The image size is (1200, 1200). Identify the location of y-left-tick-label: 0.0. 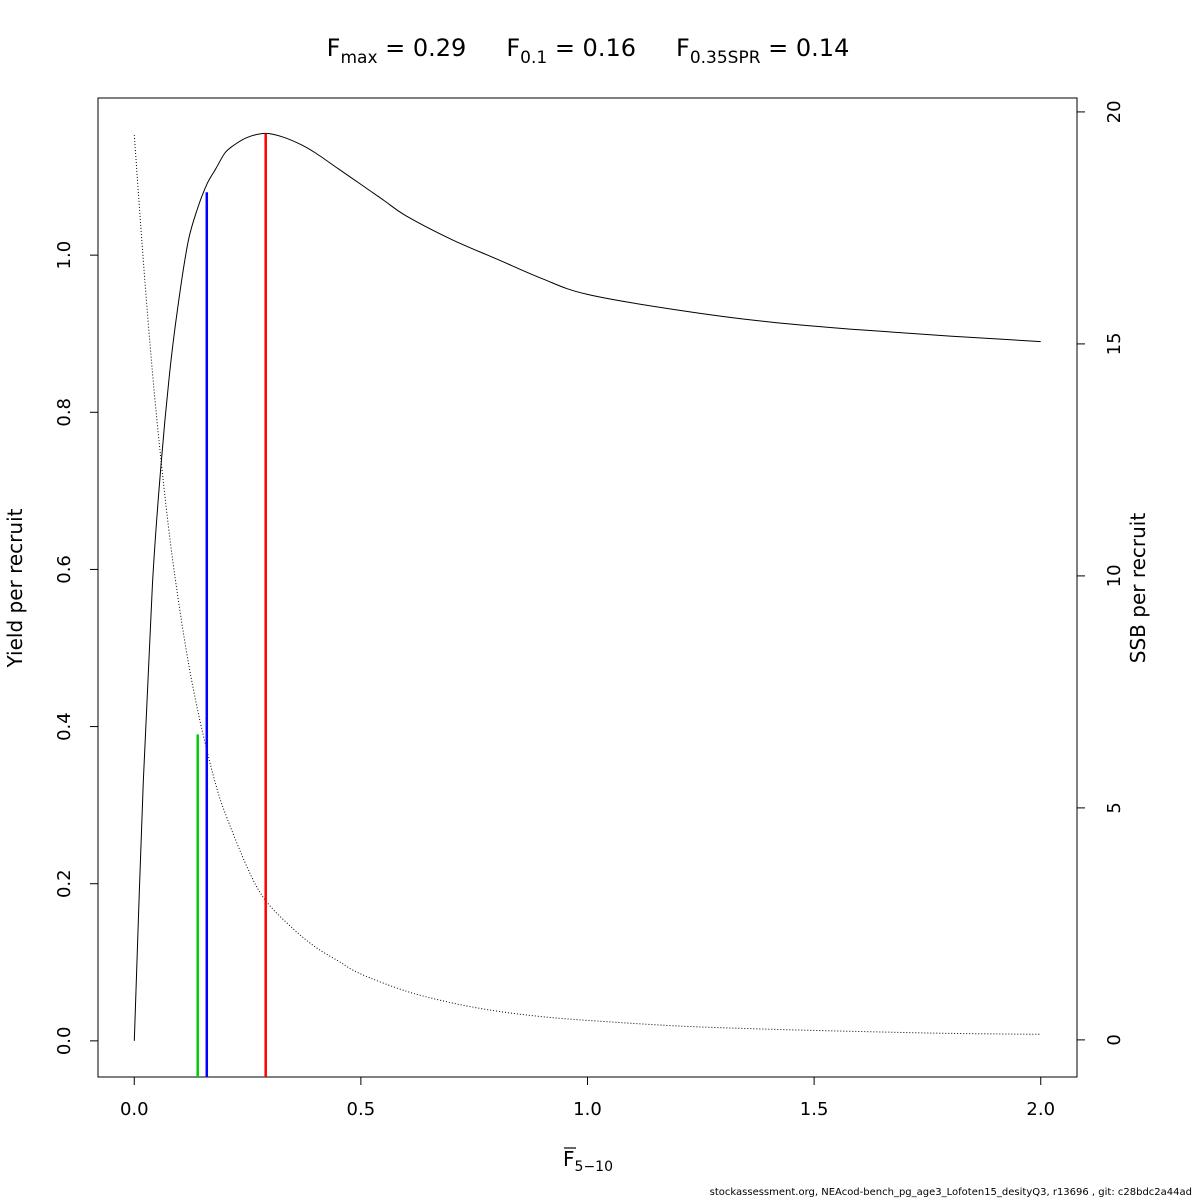
(64, 1041).